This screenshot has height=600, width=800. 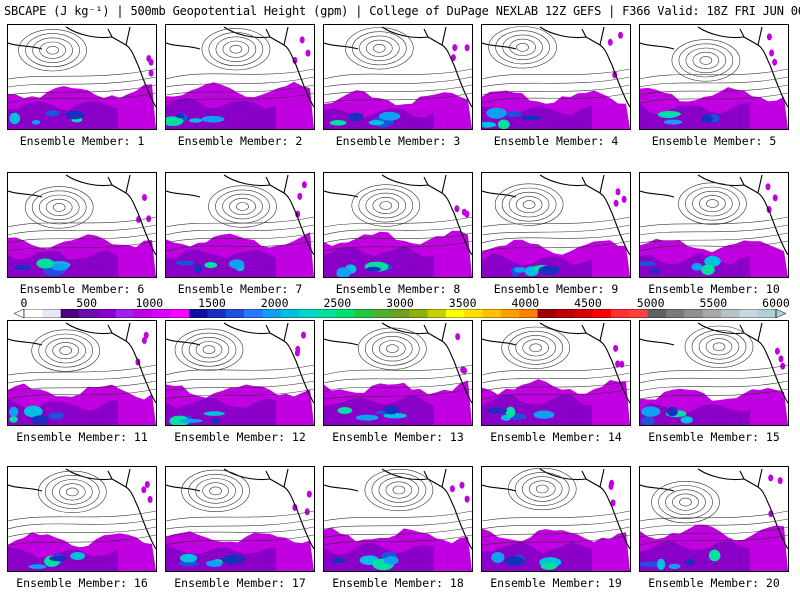 What do you see at coordinates (556, 437) in the screenshot?
I see `ensemble-member-label: Ensemble Member: 14` at bounding box center [556, 437].